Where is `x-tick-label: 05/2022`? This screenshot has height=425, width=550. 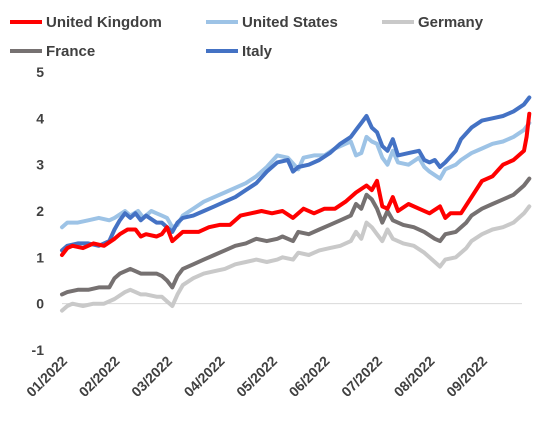
x-tick-label: 05/2022 is located at coordinates (256, 376).